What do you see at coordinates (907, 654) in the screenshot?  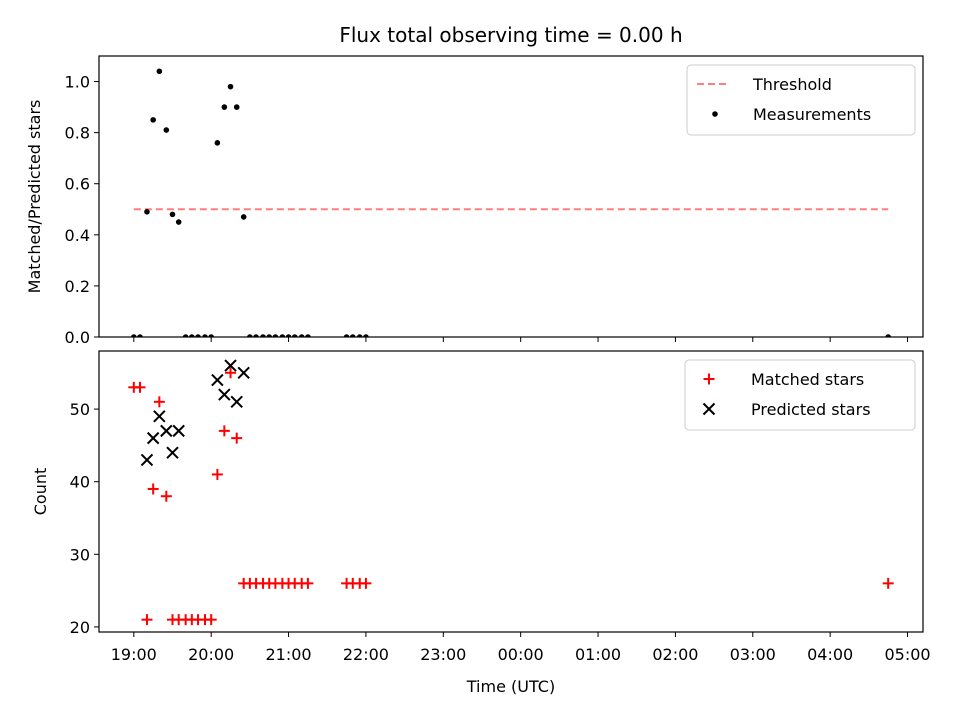 I see `x-tick-label: 05:00` at bounding box center [907, 654].